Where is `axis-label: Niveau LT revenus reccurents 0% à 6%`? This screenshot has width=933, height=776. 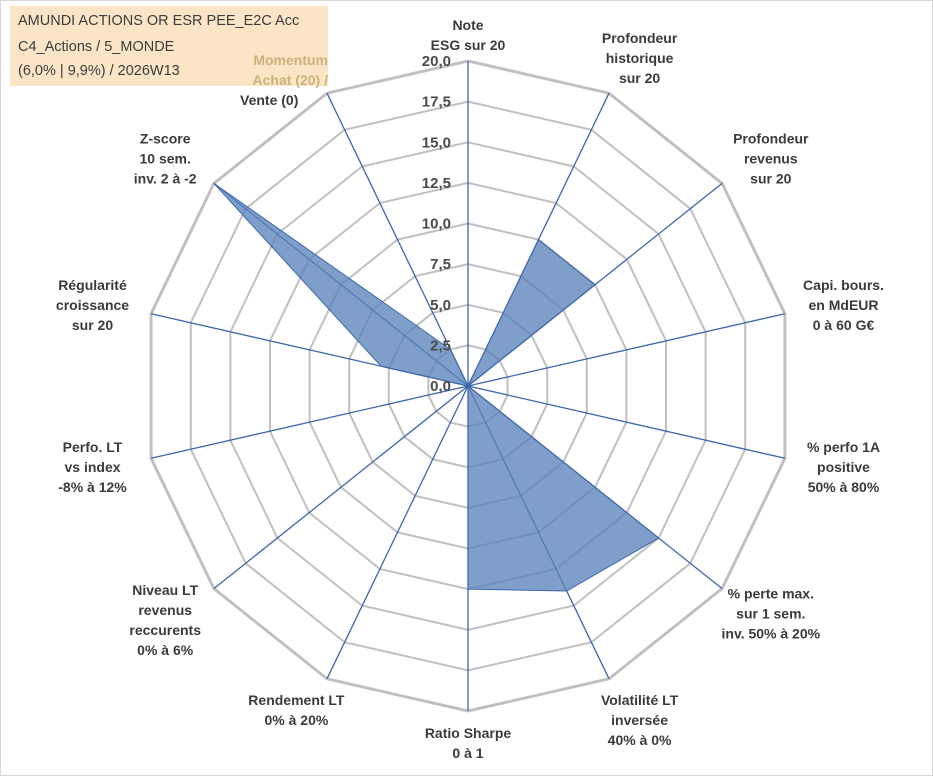 axis-label: Niveau LT revenus reccurents 0% à 6% is located at coordinates (165, 620).